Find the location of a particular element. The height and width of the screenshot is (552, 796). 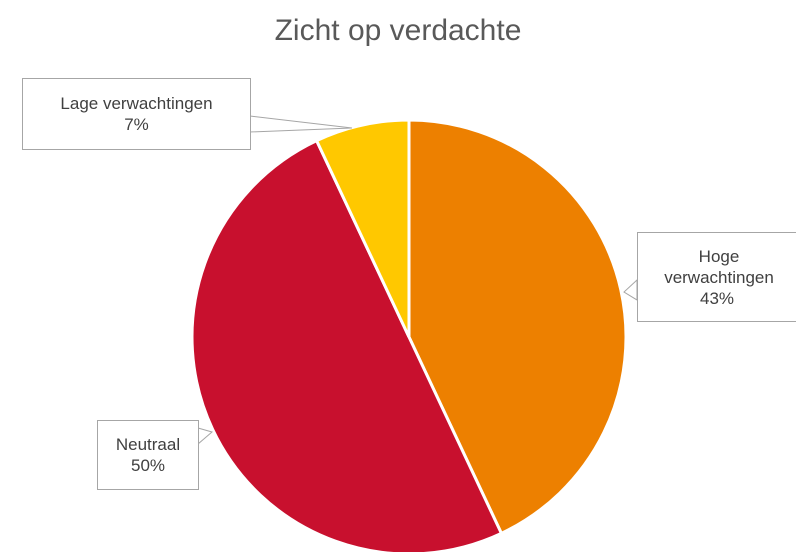

data-label: Neutraal 50% is located at coordinates (148, 455).